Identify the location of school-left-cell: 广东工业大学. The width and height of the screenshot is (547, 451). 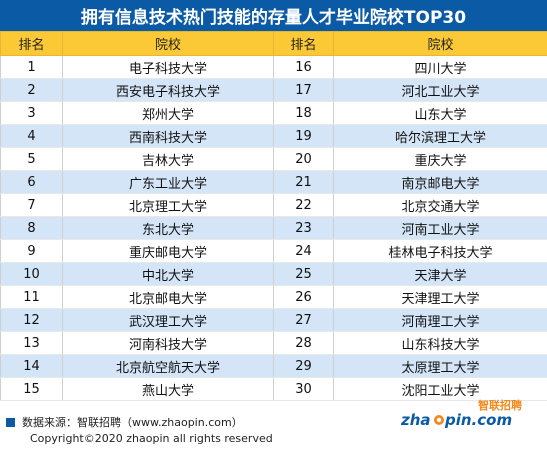
(168, 182).